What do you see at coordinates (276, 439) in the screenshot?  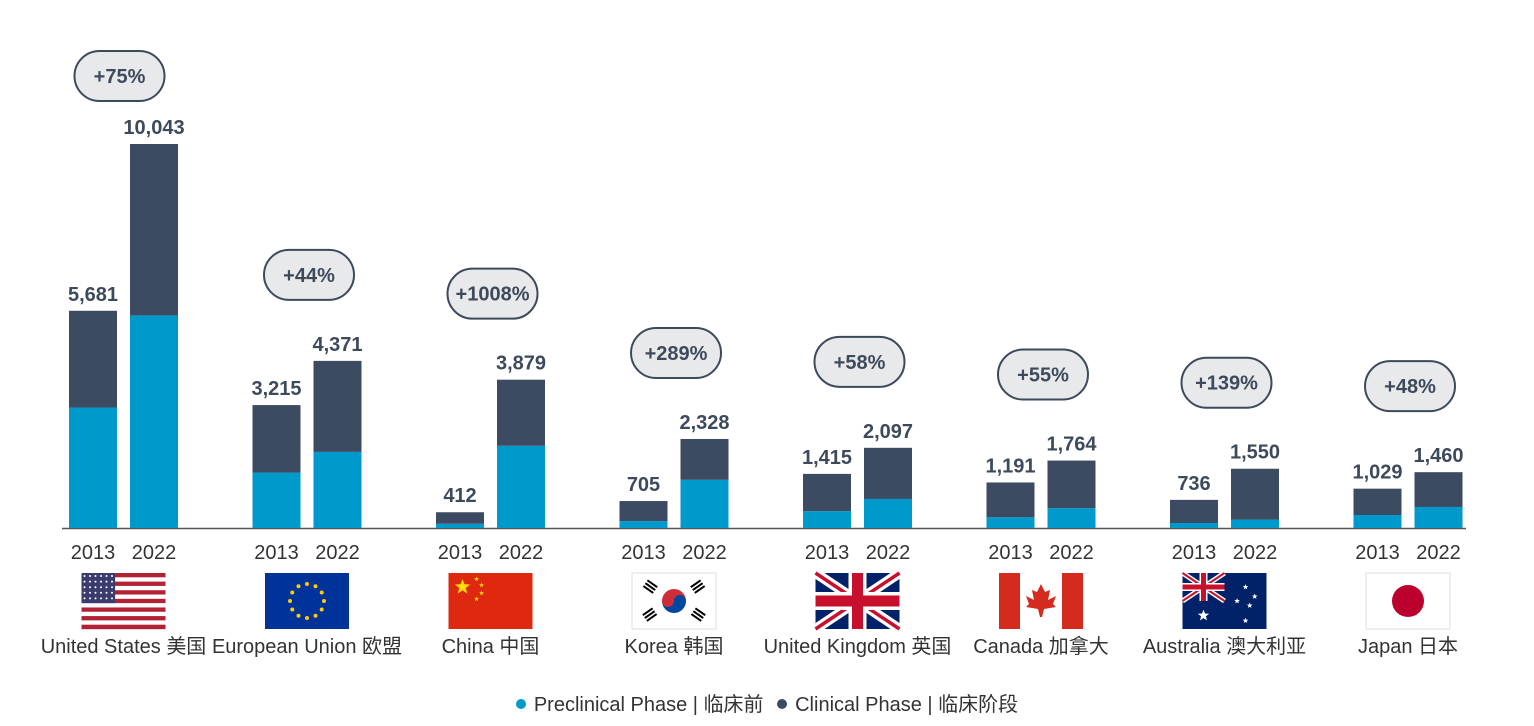 I see `bar-clinical-1-2013` at bounding box center [276, 439].